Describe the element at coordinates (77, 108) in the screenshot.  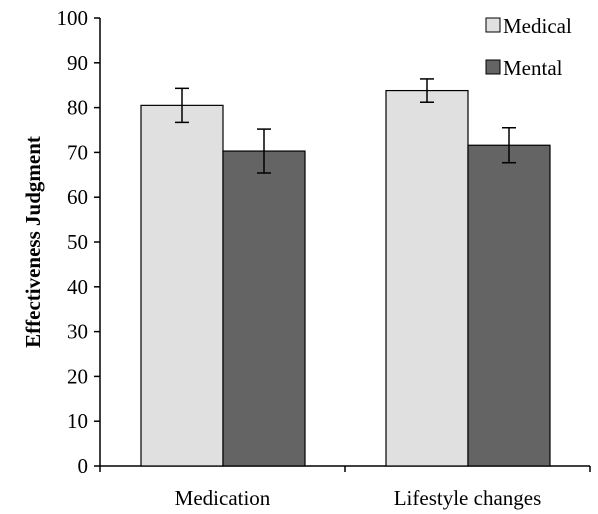
I see `y-tick-label: 80` at that location.